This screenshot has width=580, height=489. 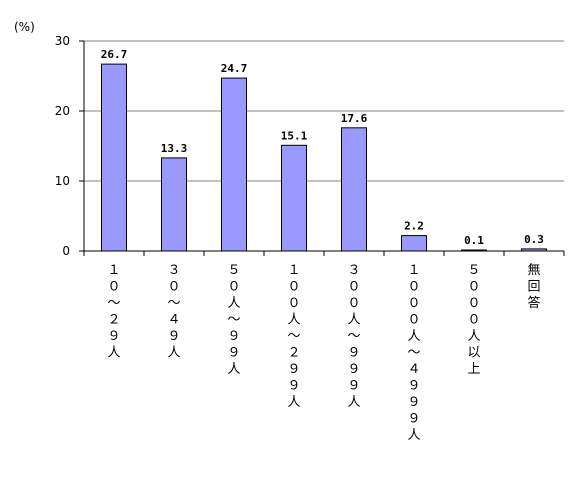 What do you see at coordinates (534, 239) in the screenshot?
I see `value-label: 0.3` at bounding box center [534, 239].